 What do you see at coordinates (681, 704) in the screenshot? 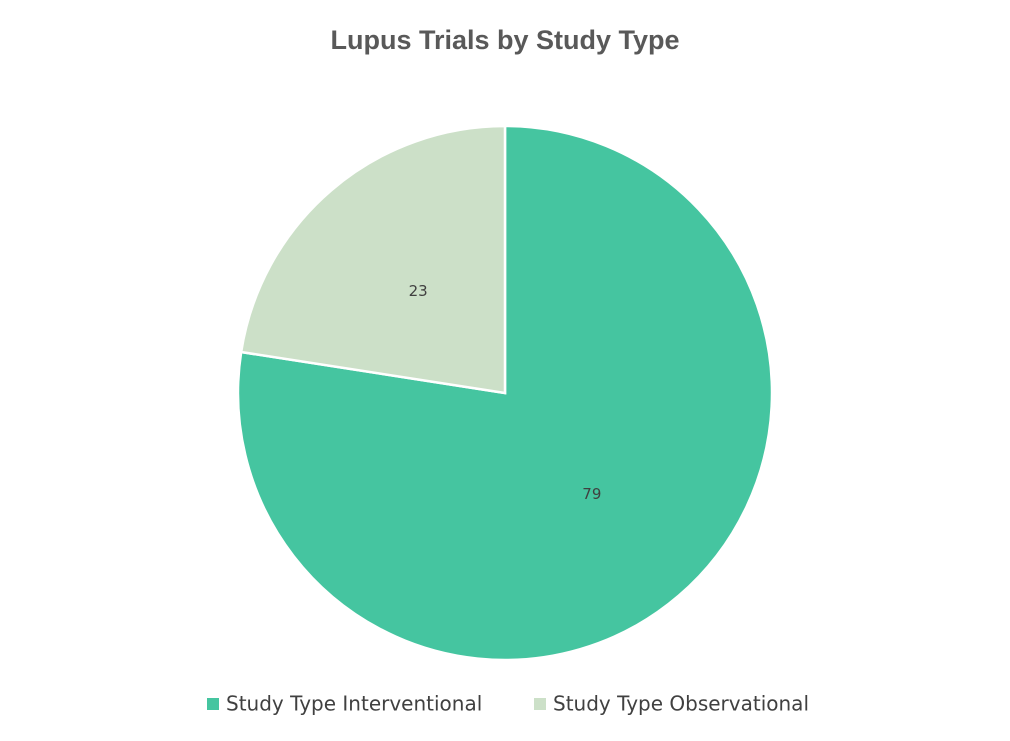
I see `legend-label: Study Type Observational` at bounding box center [681, 704].